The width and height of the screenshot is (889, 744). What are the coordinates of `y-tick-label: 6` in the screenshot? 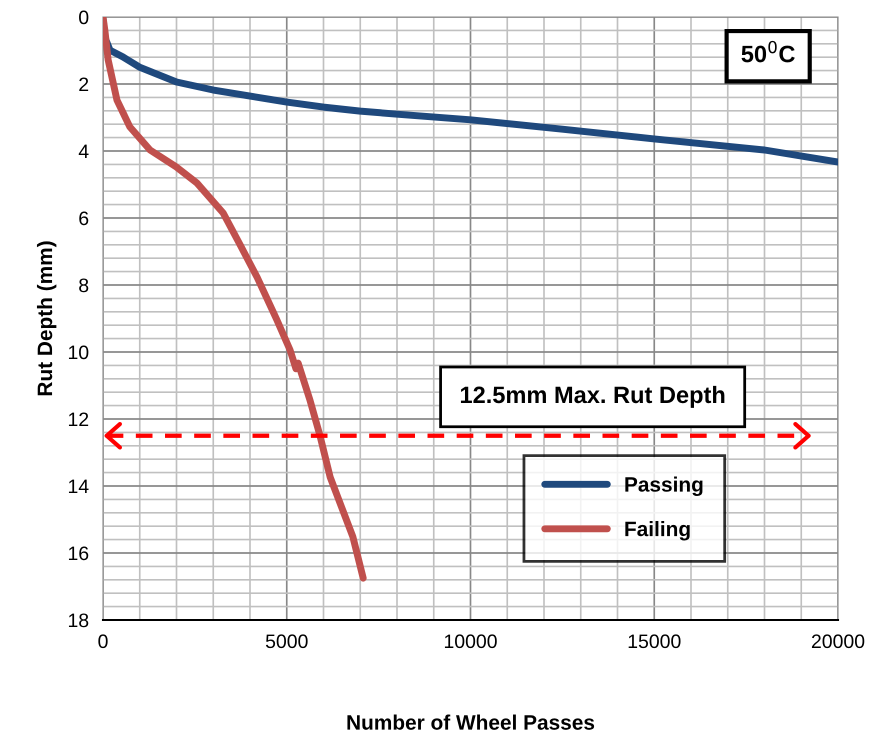 It's located at (83, 218).